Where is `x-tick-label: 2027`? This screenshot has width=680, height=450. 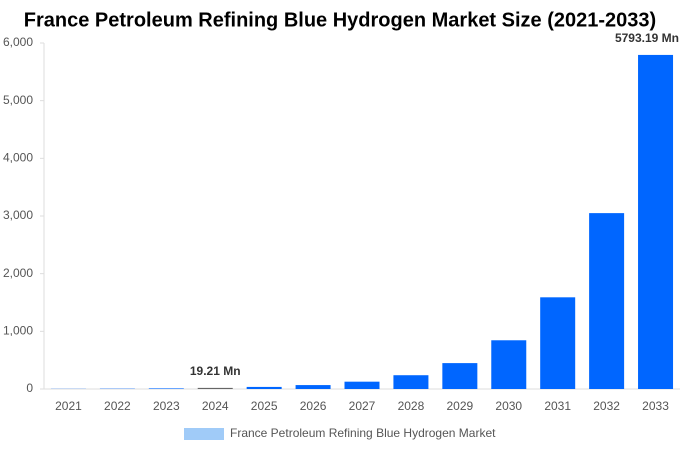
x-tick-label: 2027 is located at coordinates (362, 406).